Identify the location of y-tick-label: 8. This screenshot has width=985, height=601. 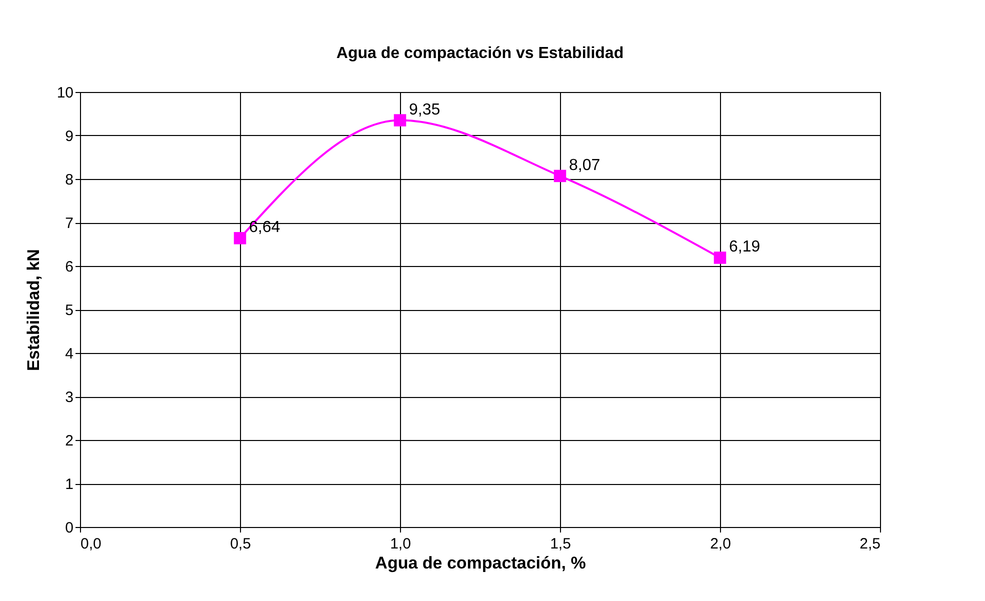
(69, 180).